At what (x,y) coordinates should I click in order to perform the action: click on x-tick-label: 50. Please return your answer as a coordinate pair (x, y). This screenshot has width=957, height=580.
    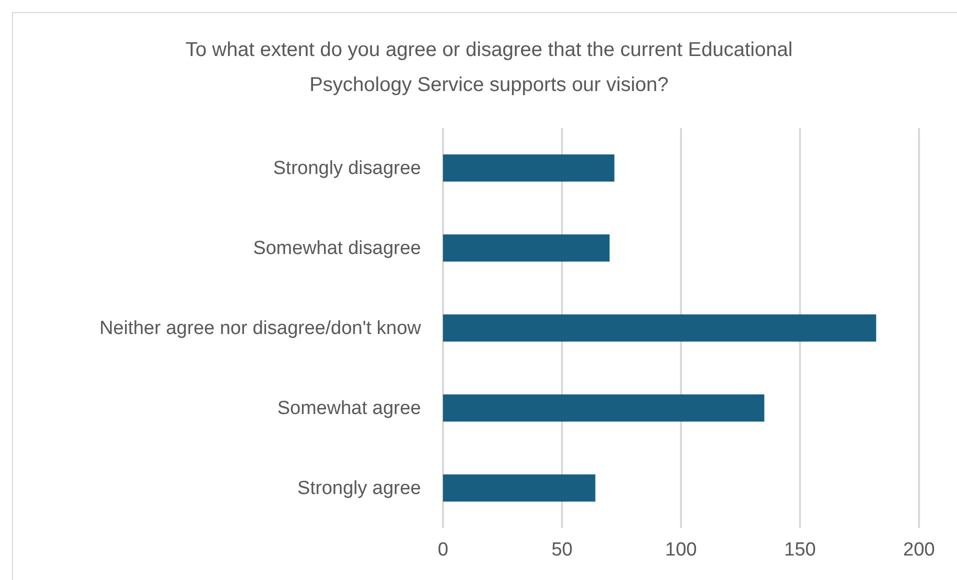
    Looking at the image, I should click on (562, 549).